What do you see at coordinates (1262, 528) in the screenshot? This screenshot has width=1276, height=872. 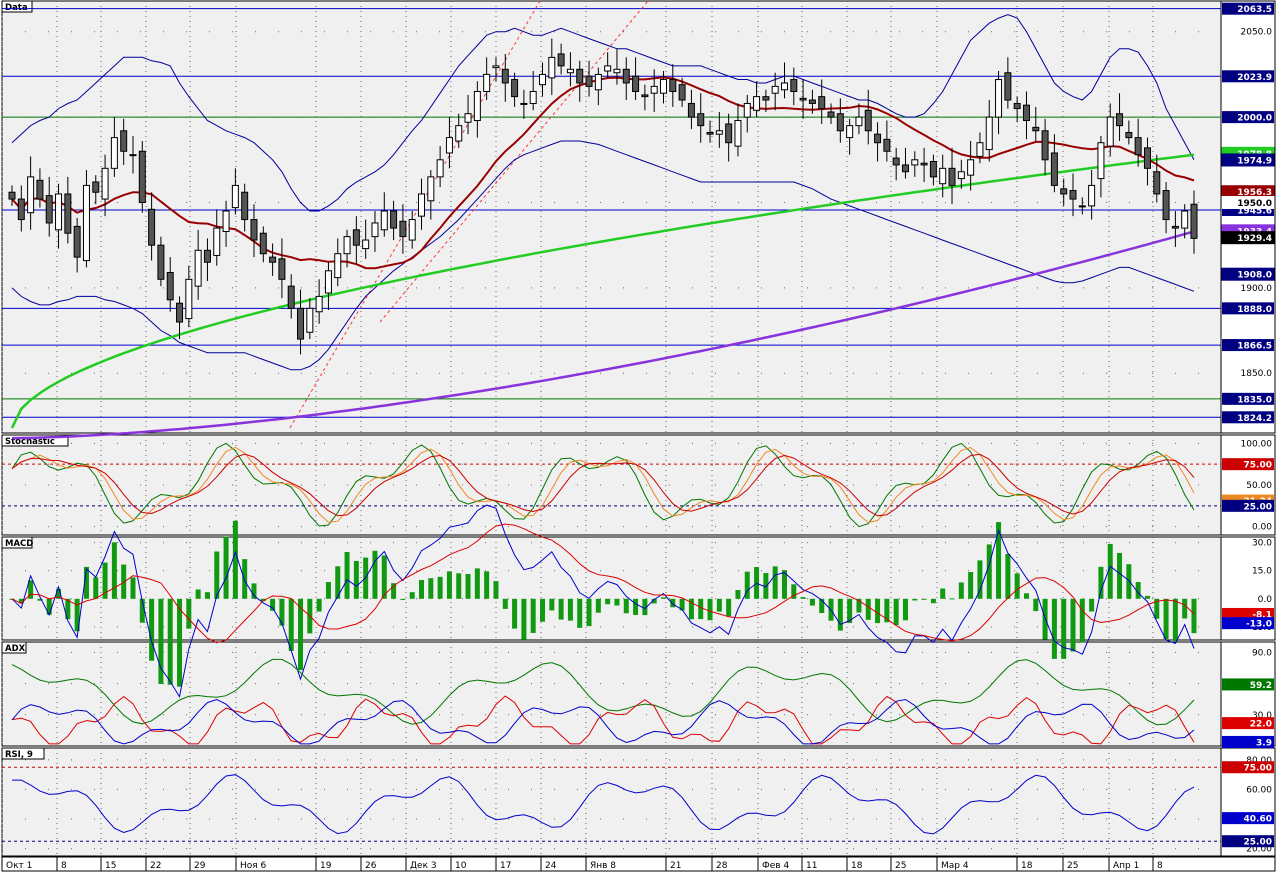 I see `axis-tick-label: 0.00` at bounding box center [1262, 528].